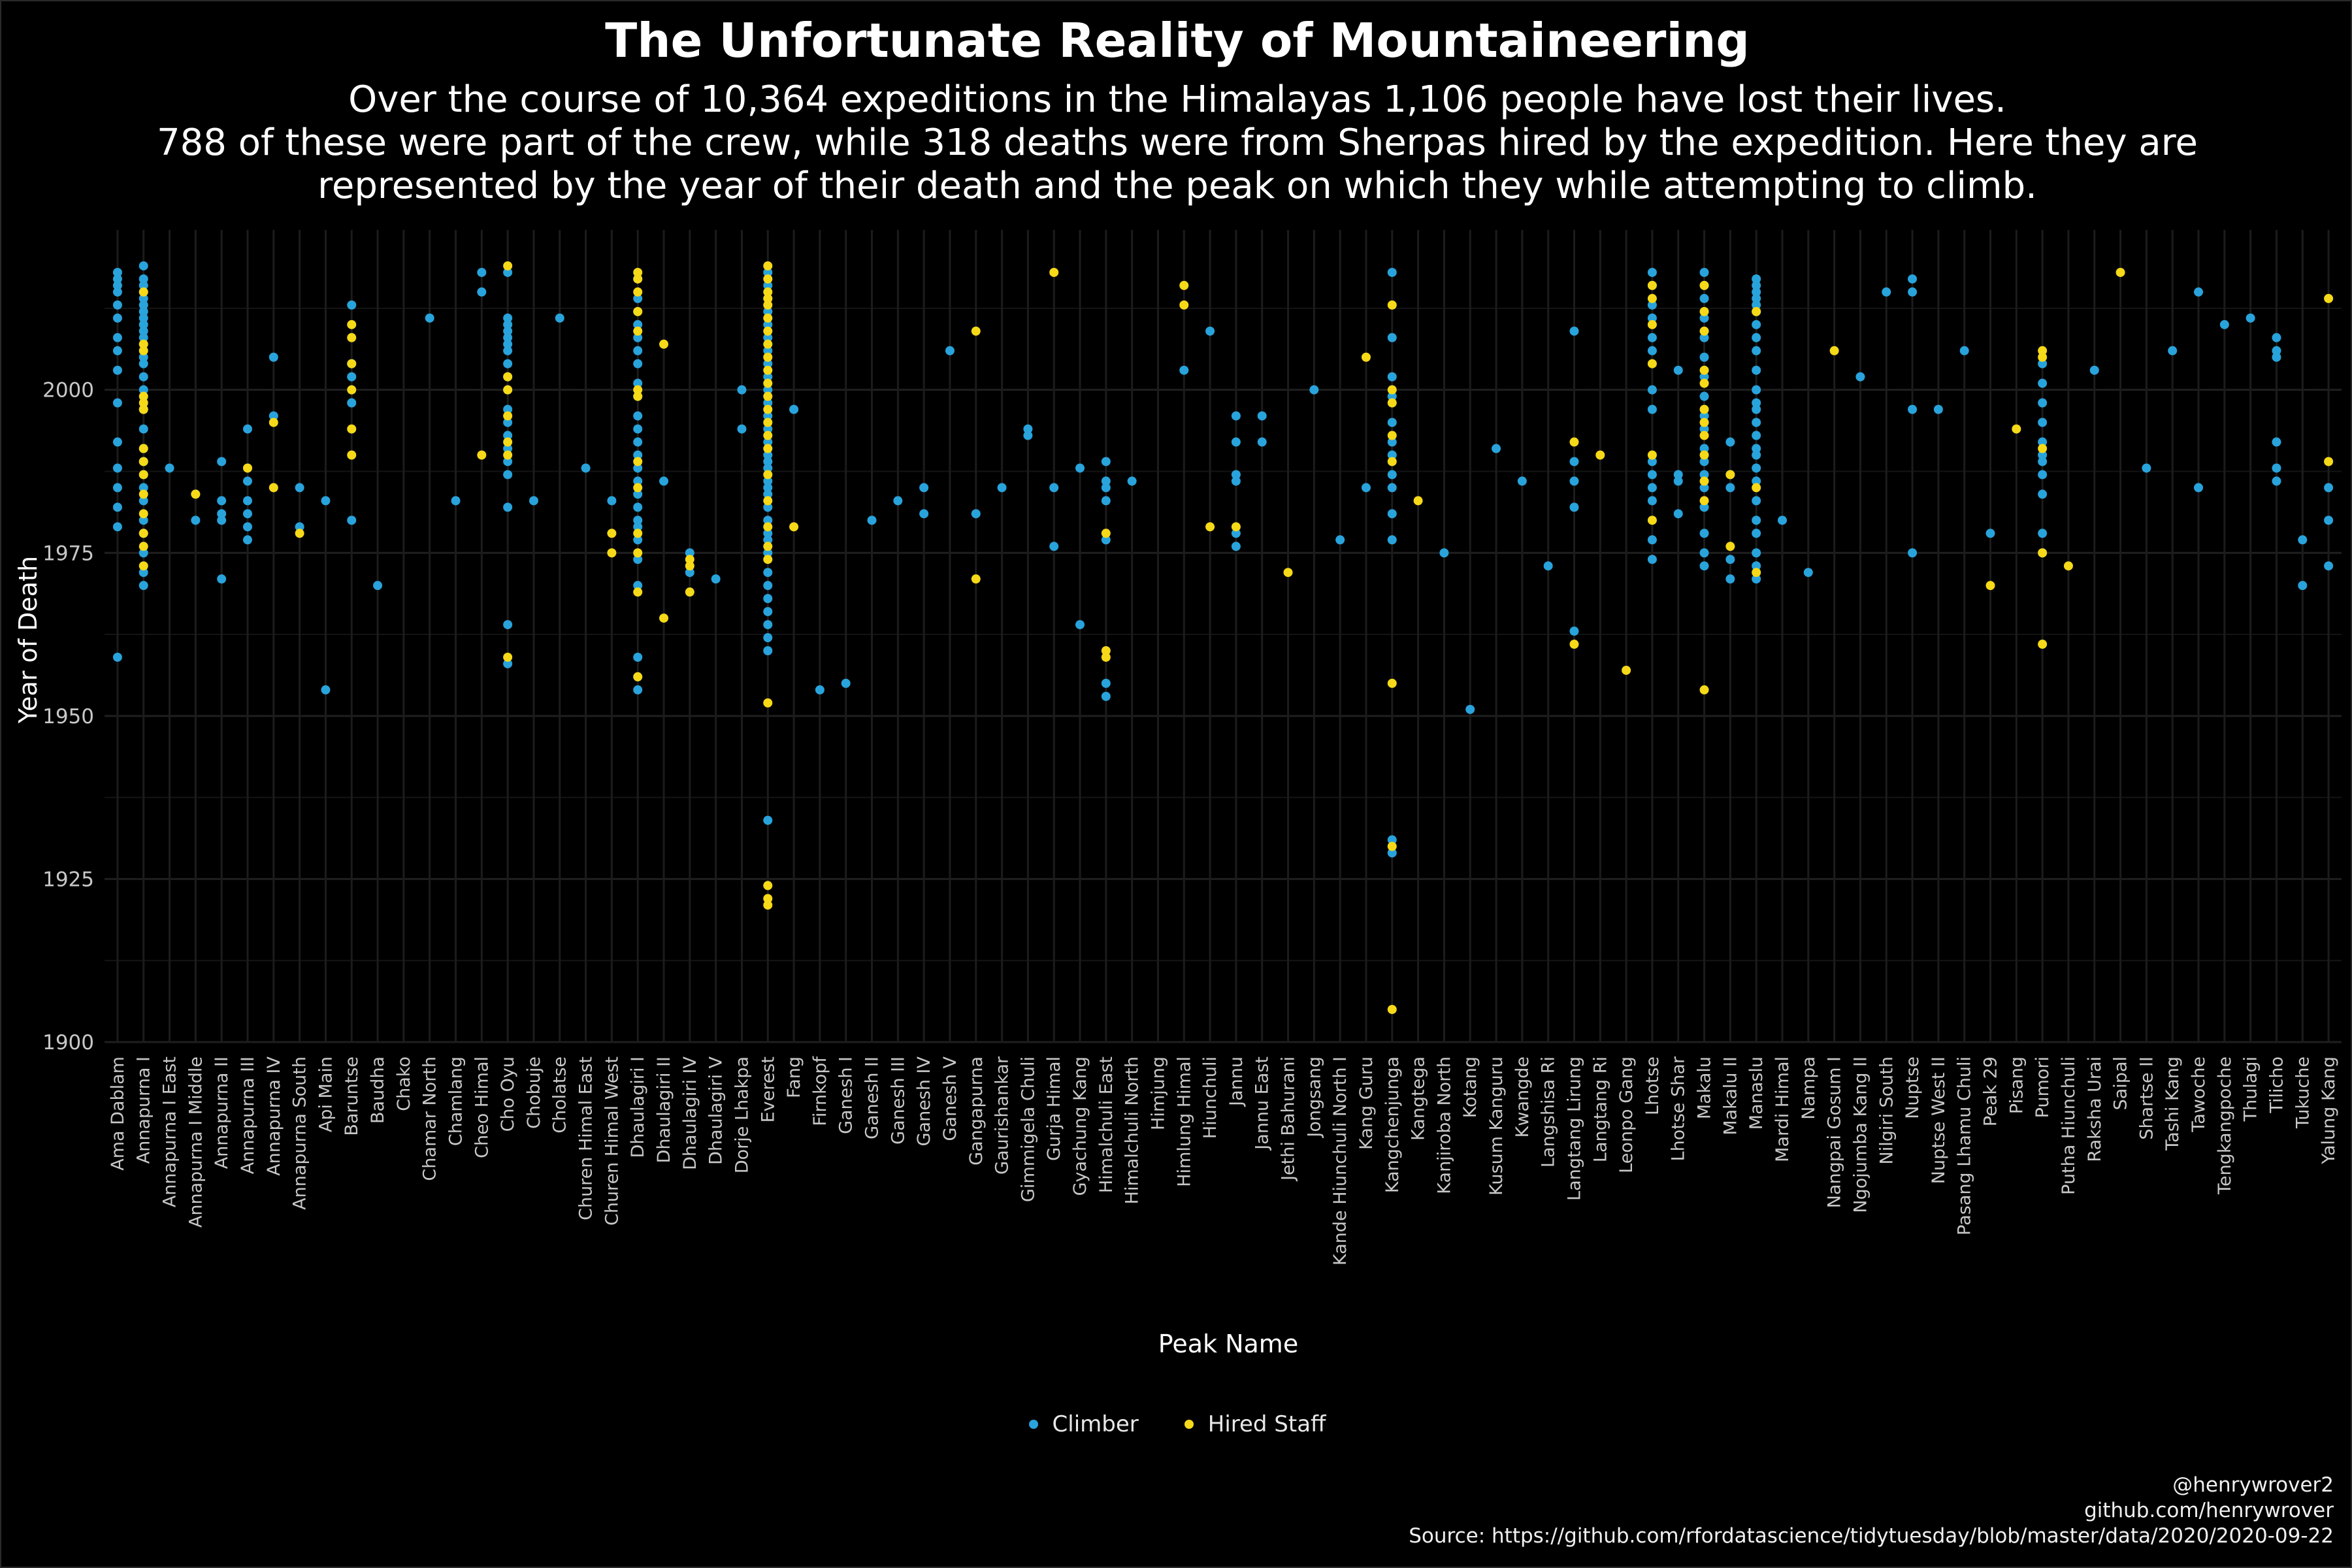 The image size is (2352, 1568). Describe the element at coordinates (2276, 1085) in the screenshot. I see `x-tick-label: Tilicho` at that location.